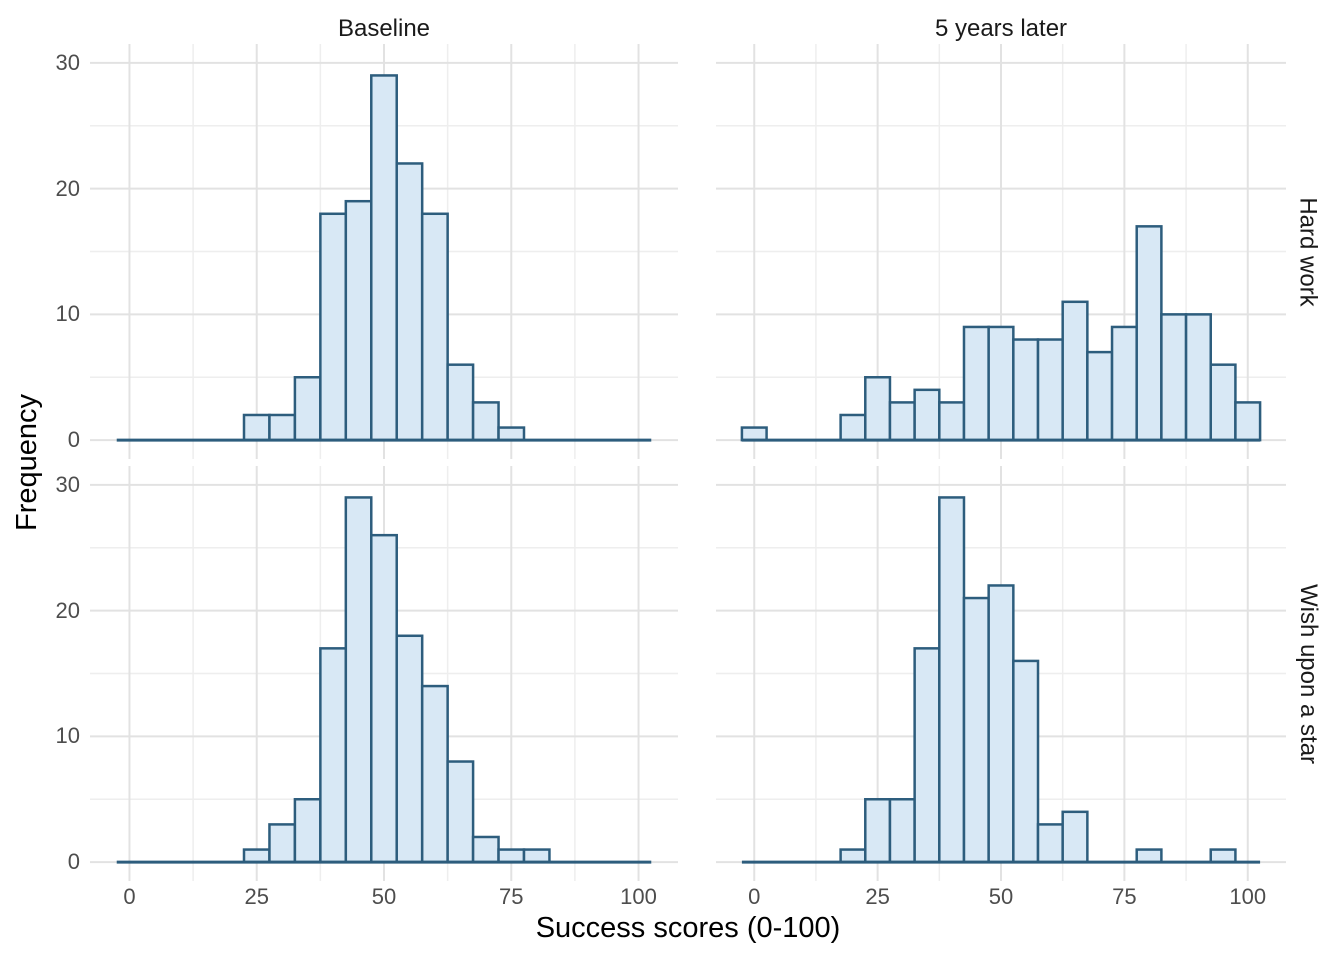  I want to click on y-axis-title-text: Frequency, so click(26, 462).